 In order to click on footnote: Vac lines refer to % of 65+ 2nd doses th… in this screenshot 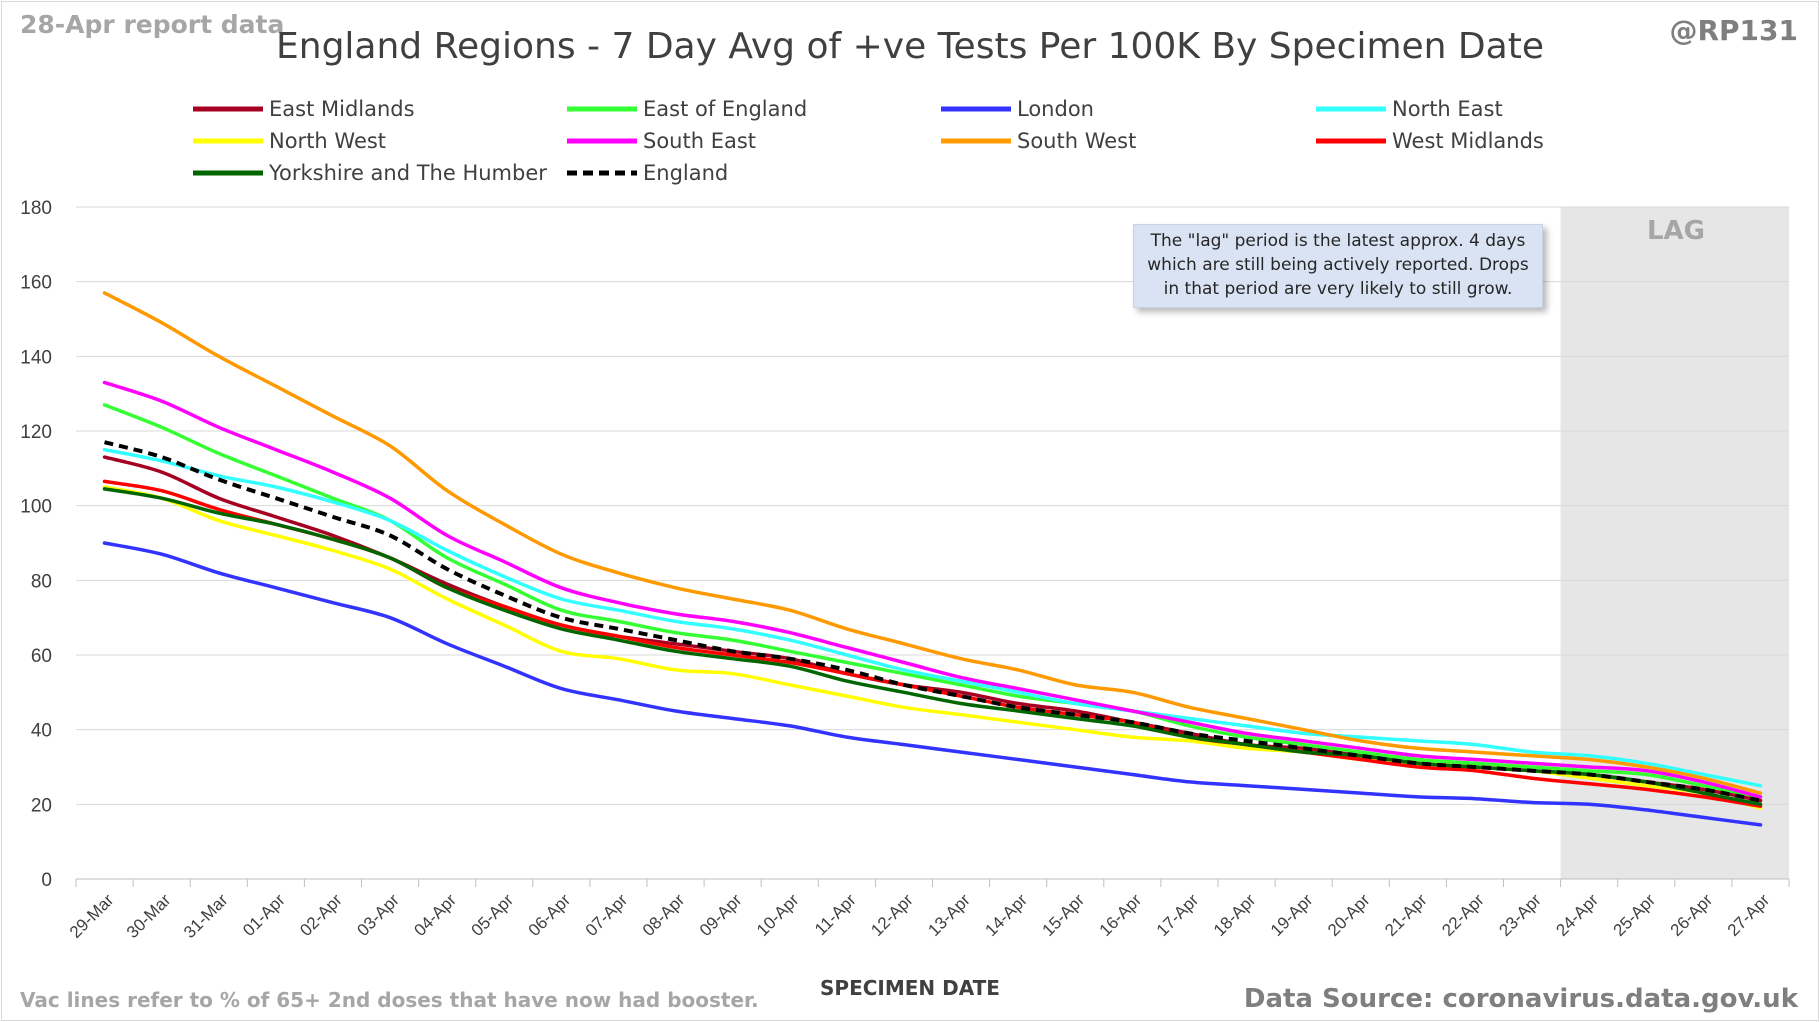, I will do `click(389, 1000)`.